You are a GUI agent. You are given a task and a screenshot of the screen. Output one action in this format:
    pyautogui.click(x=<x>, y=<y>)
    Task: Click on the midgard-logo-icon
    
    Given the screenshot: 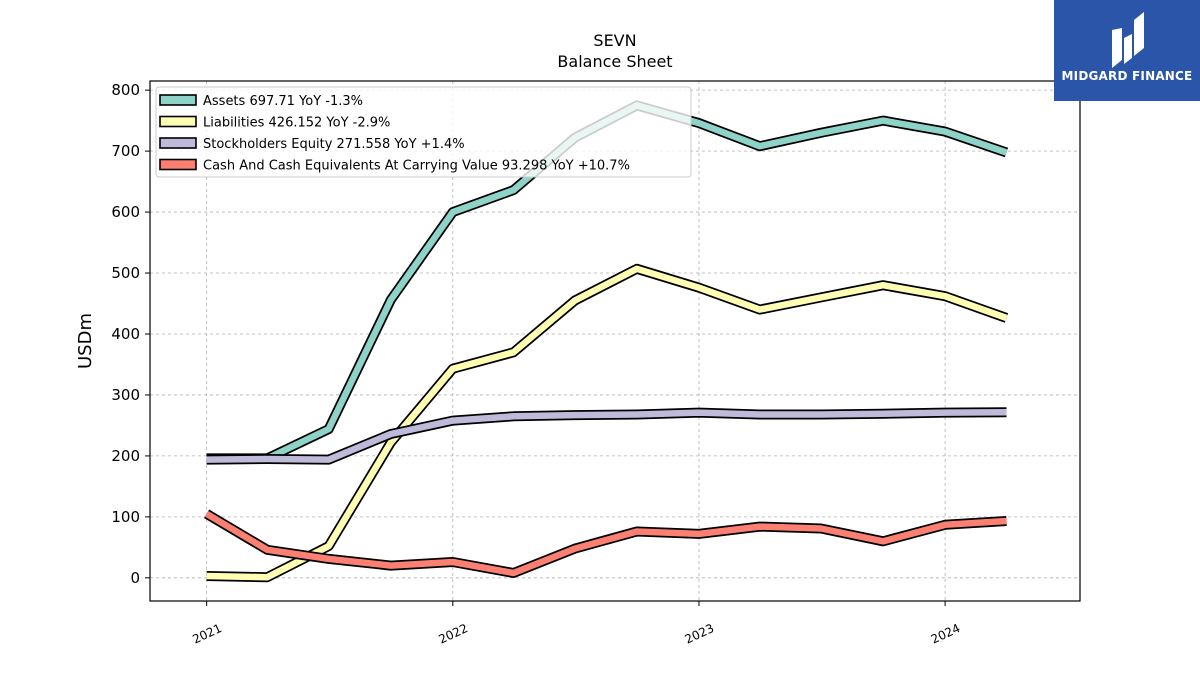 What is the action you would take?
    pyautogui.click(x=1128, y=40)
    